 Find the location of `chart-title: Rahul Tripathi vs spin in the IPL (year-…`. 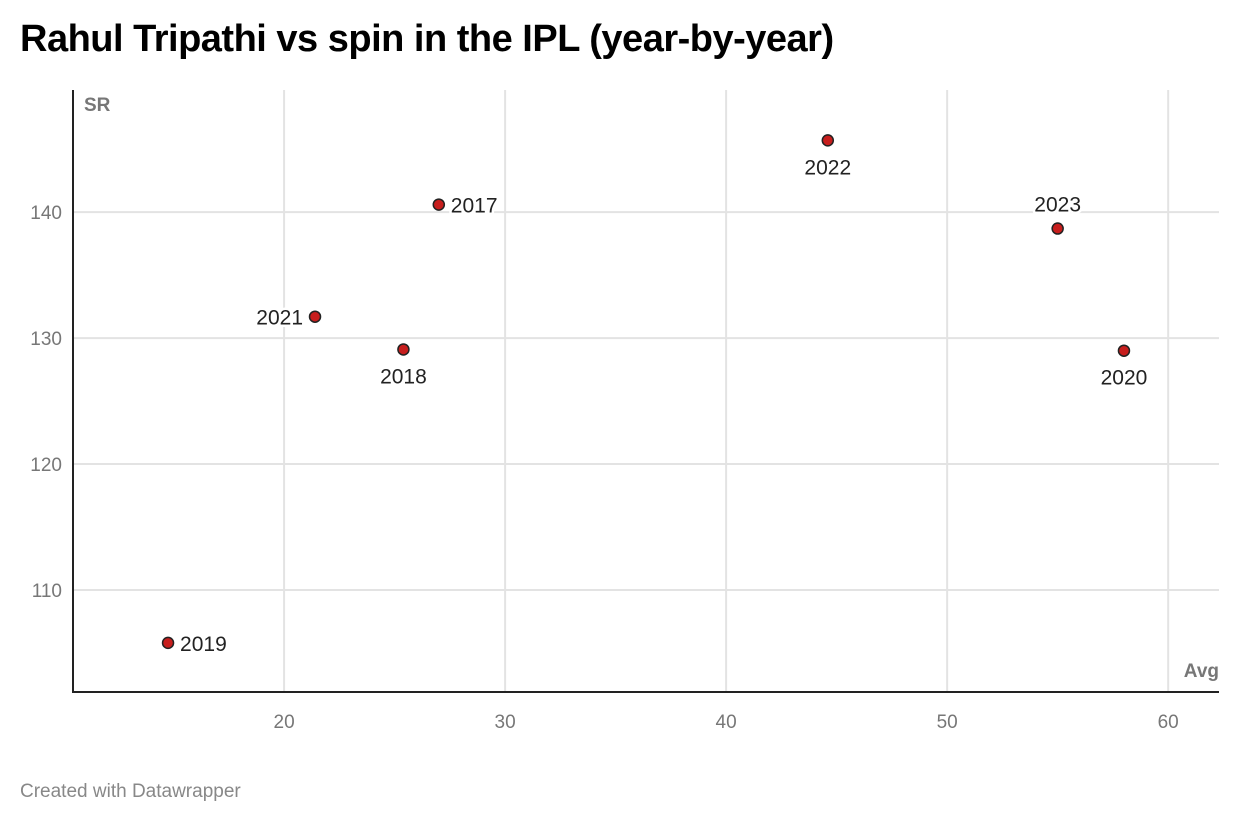

chart-title: Rahul Tripathi vs spin in the IPL (year-… is located at coordinates (427, 39).